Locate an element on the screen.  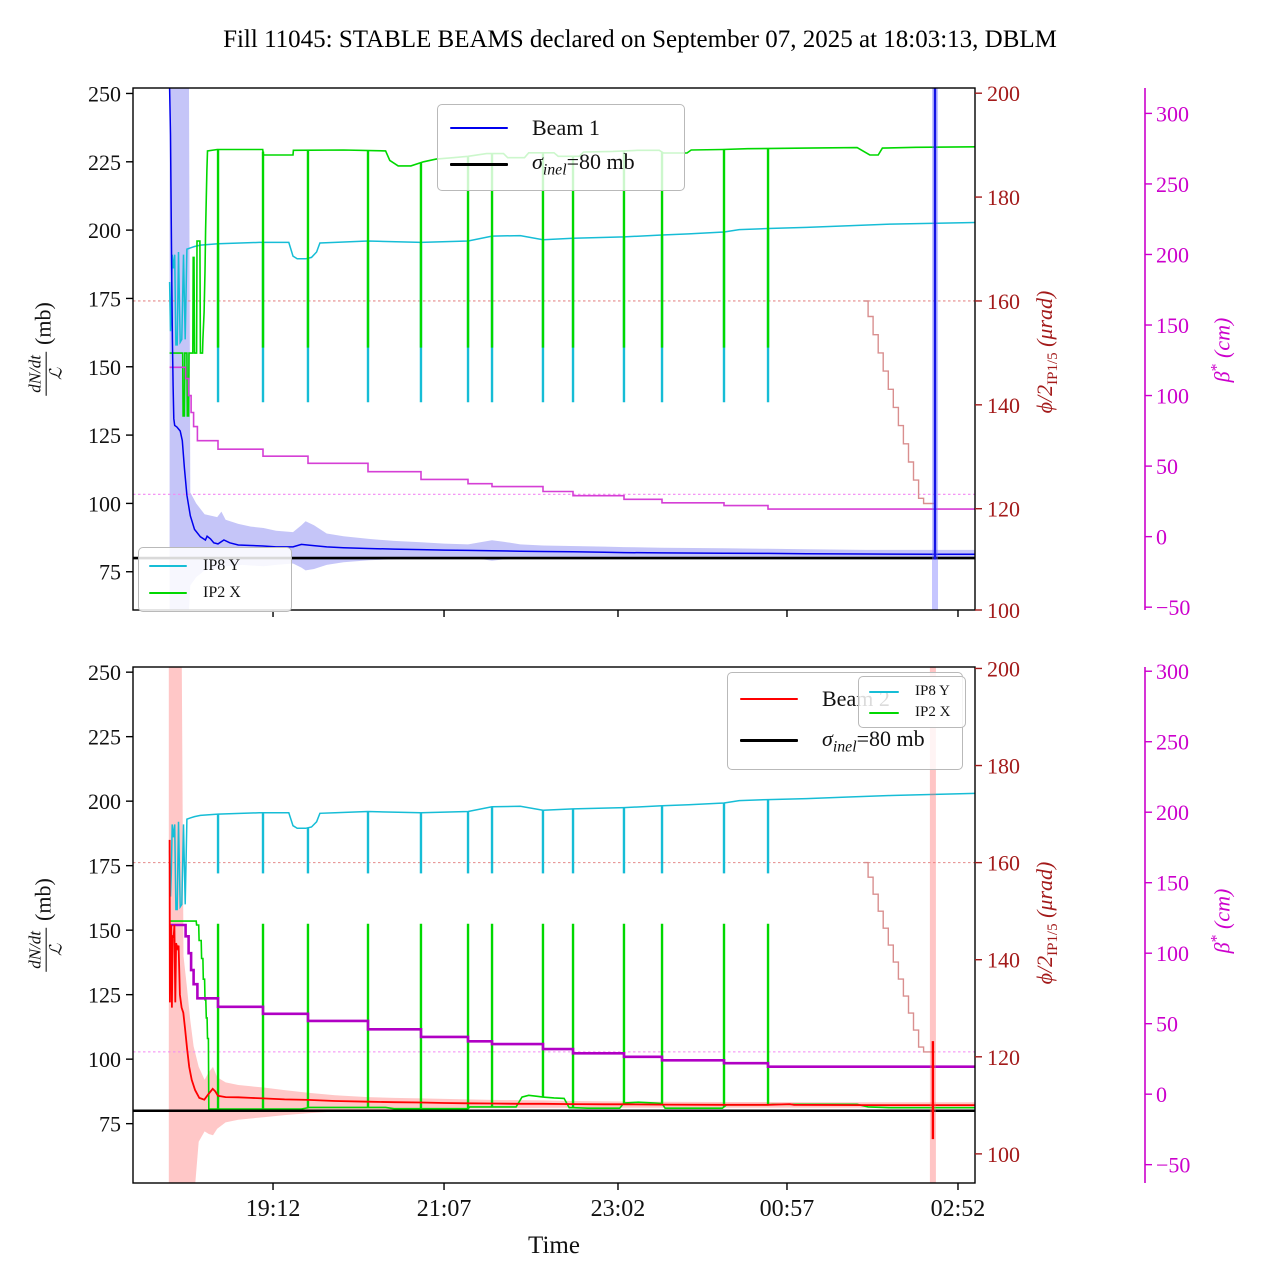
x-tick-label: 00:57 is located at coordinates (787, 1209).